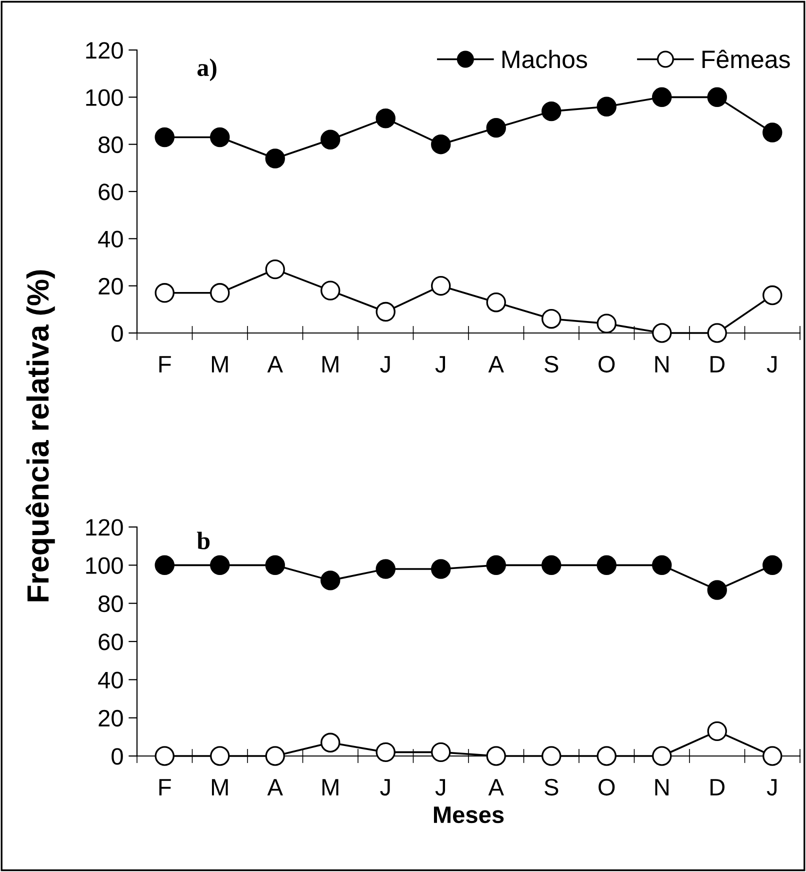  Describe the element at coordinates (203, 541) in the screenshot. I see `annotation: b` at that location.